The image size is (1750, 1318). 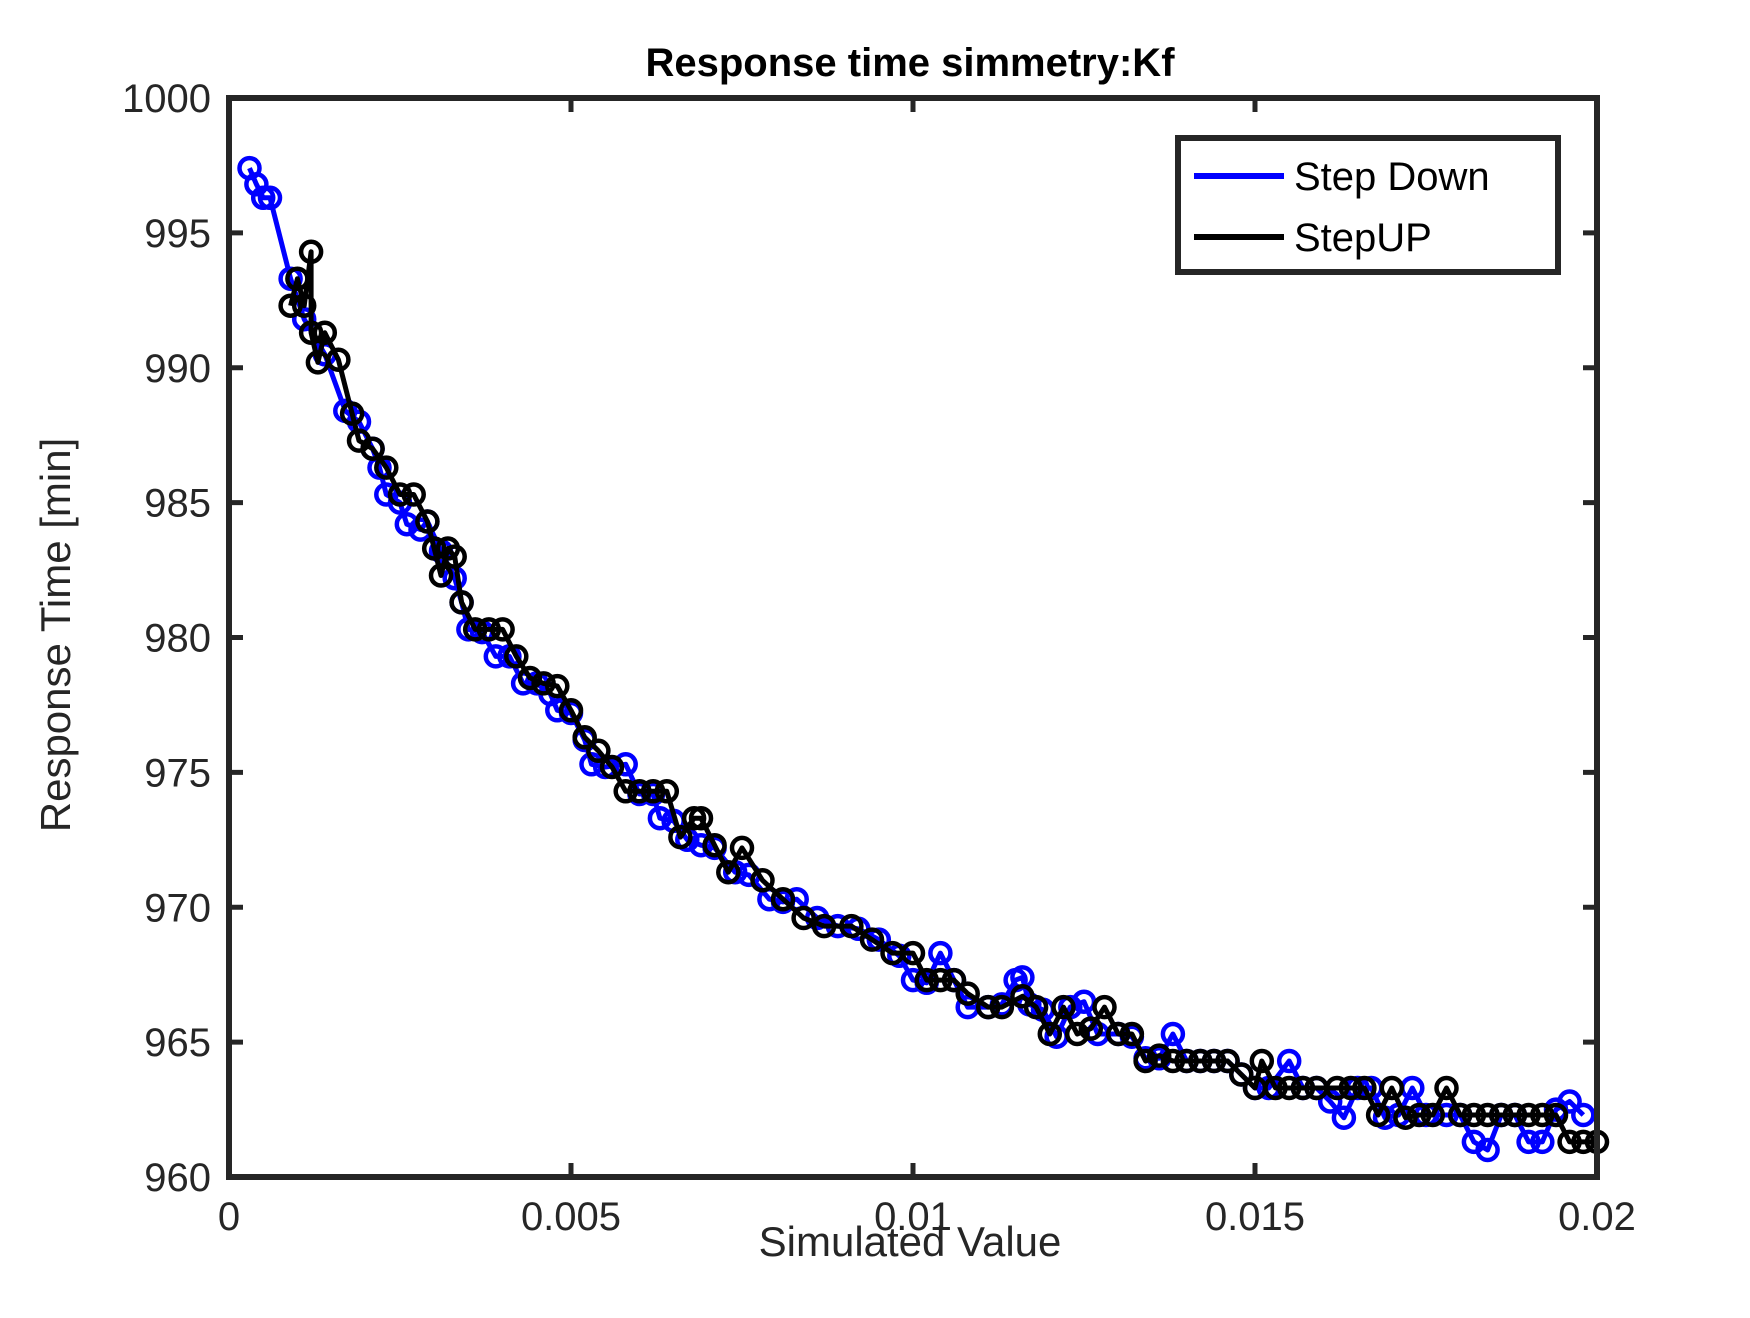 What do you see at coordinates (1363, 238) in the screenshot?
I see `legend-label: StepUP` at bounding box center [1363, 238].